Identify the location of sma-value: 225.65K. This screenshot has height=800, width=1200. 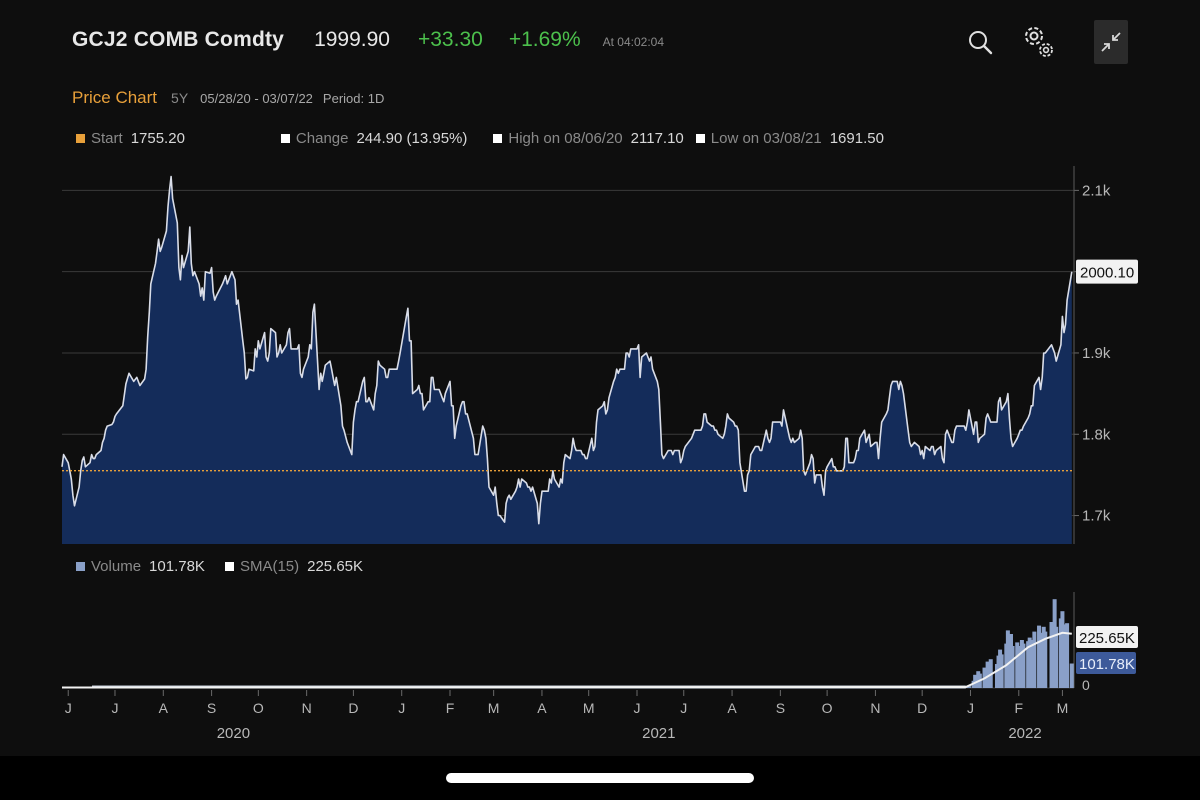
(335, 566).